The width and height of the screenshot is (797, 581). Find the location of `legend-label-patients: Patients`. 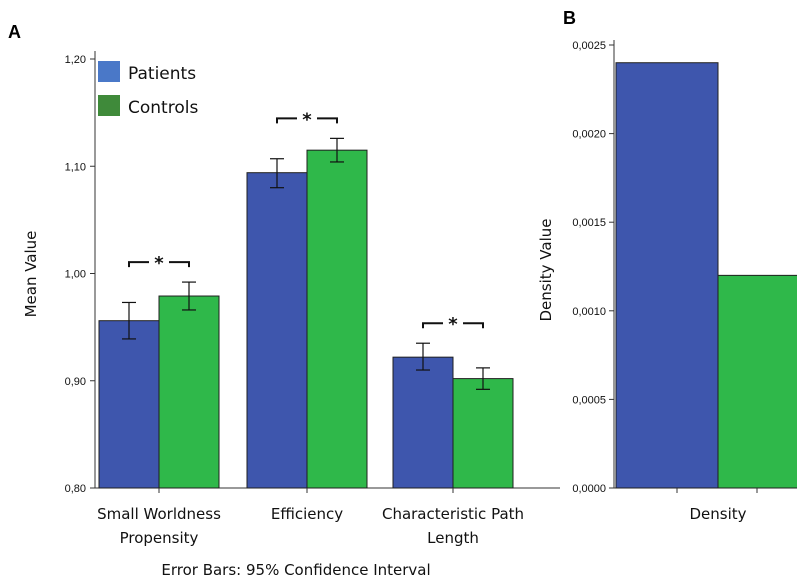

legend-label-patients: Patients is located at coordinates (162, 74).